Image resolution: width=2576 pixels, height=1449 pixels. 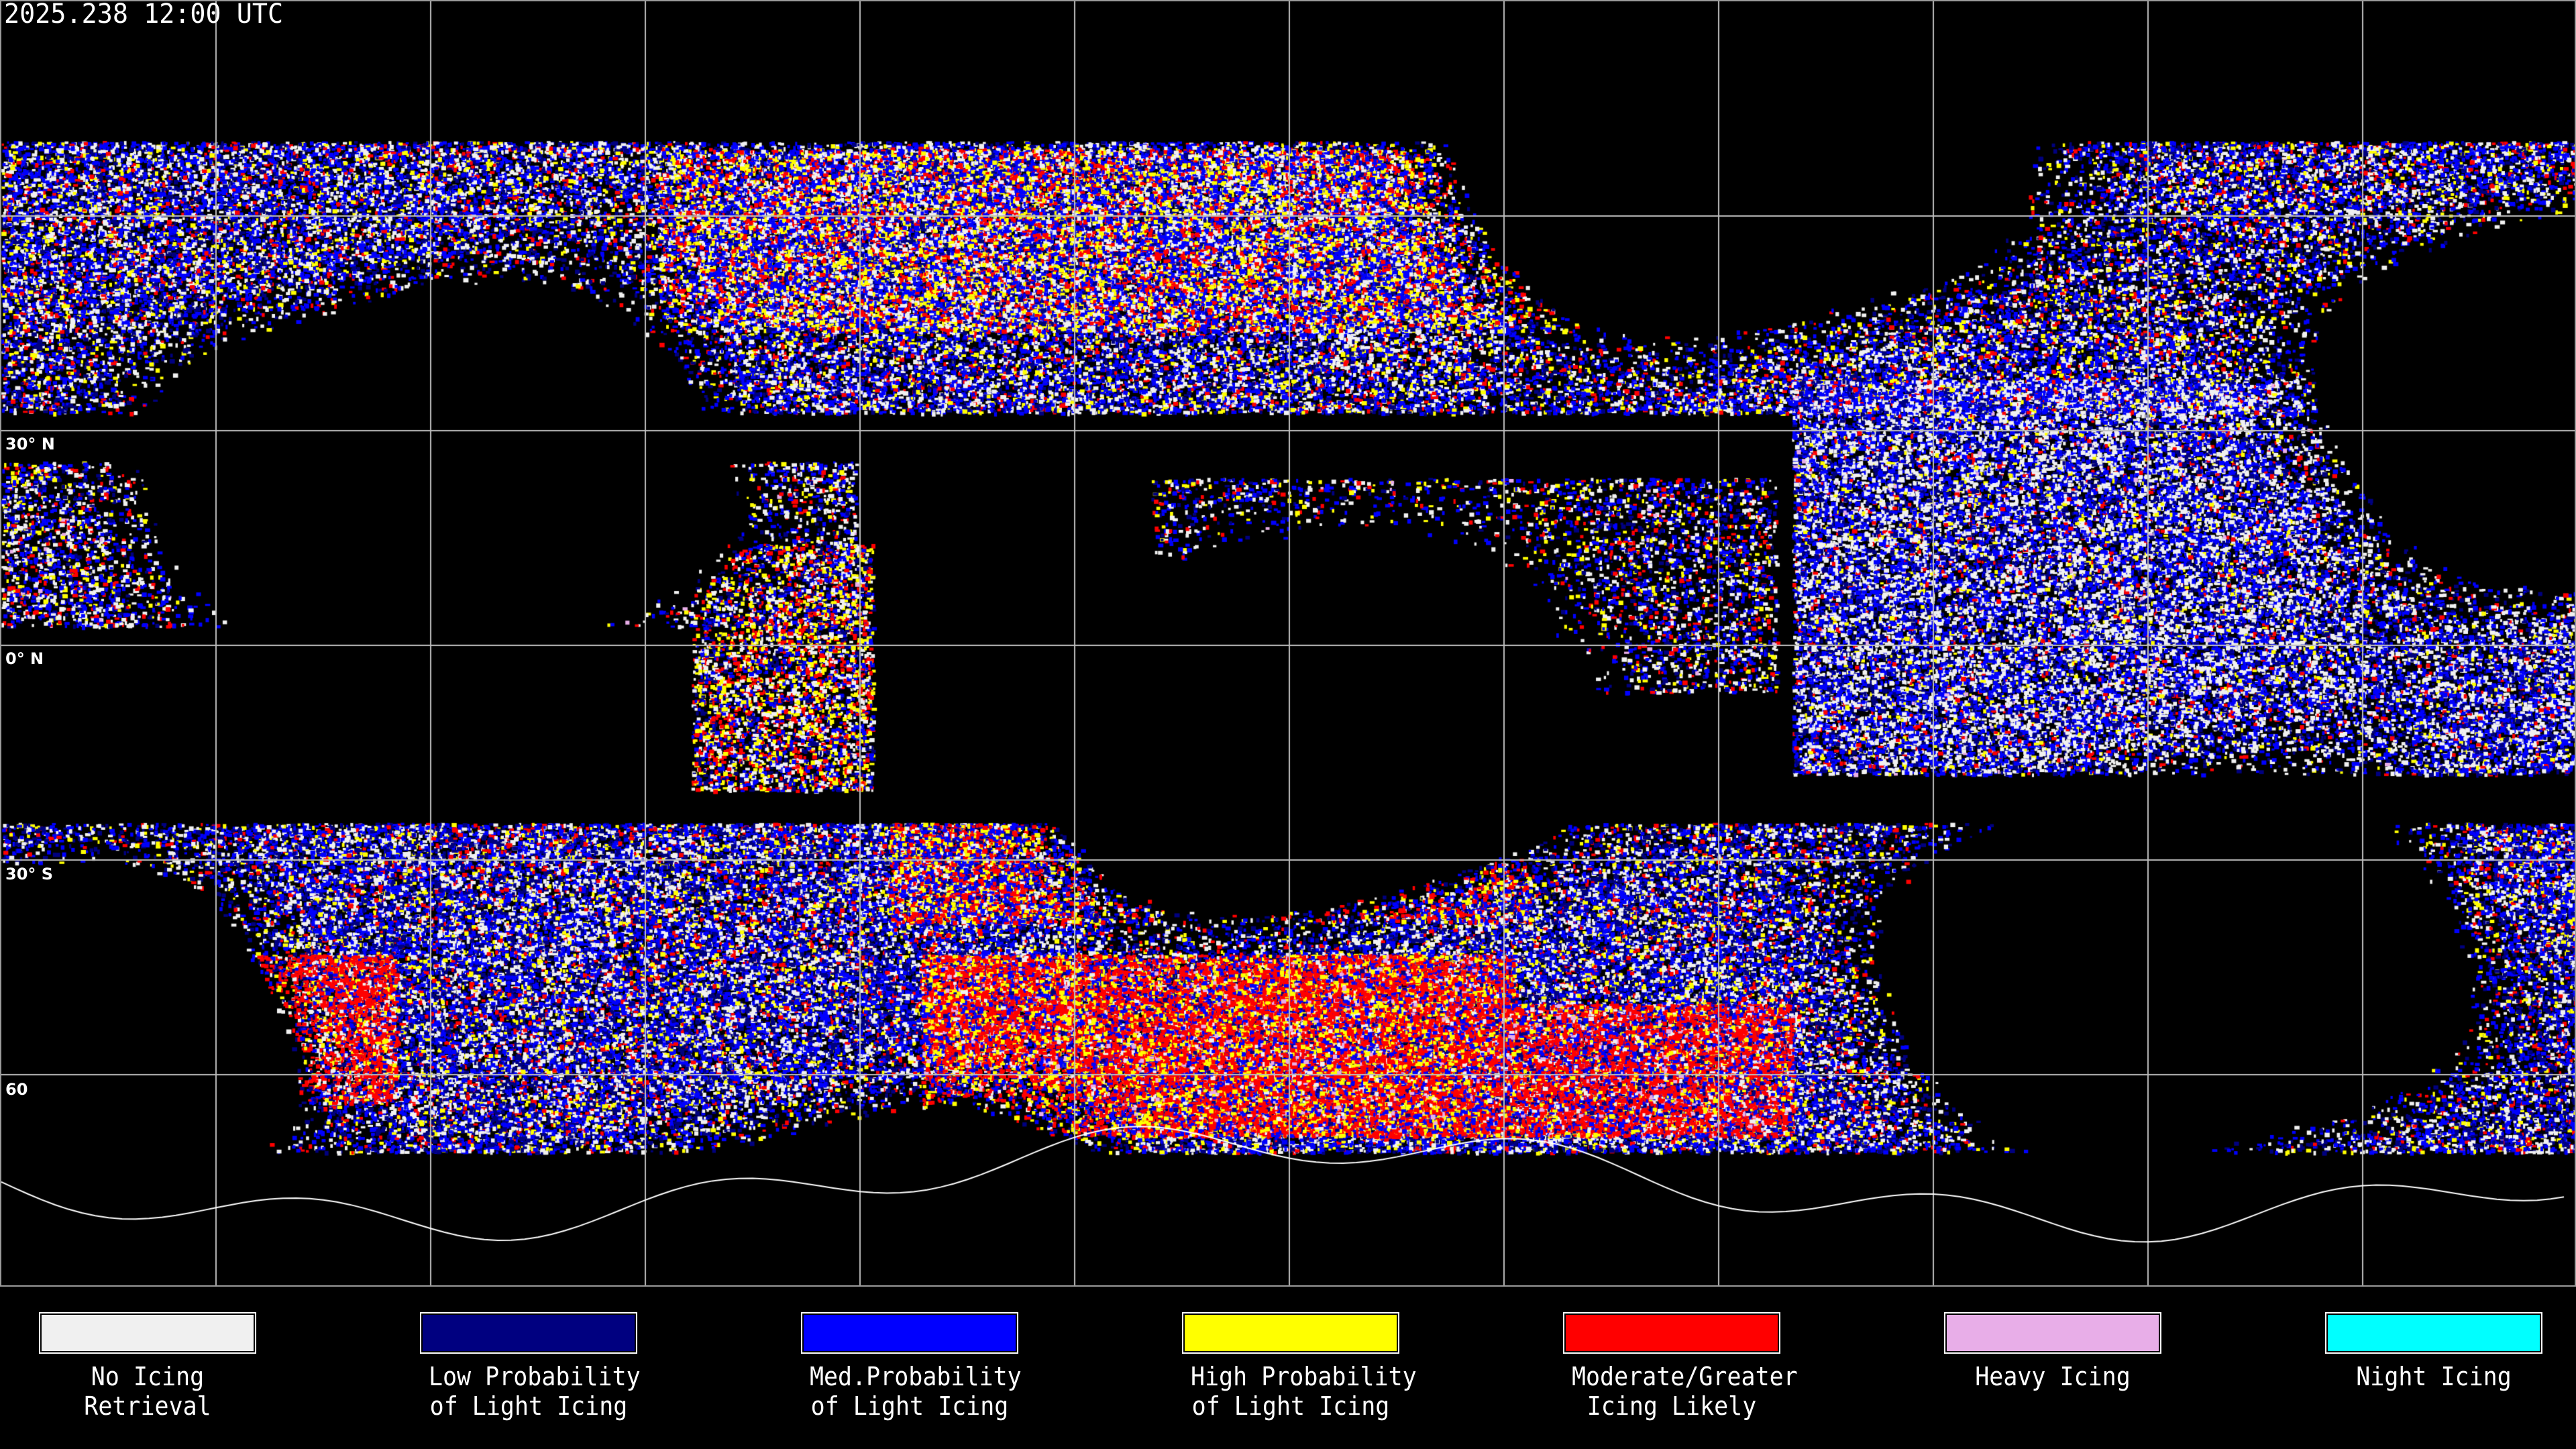 What do you see at coordinates (144, 15) in the screenshot?
I see `timestamp-label: 2025.238 12:00 UTC` at bounding box center [144, 15].